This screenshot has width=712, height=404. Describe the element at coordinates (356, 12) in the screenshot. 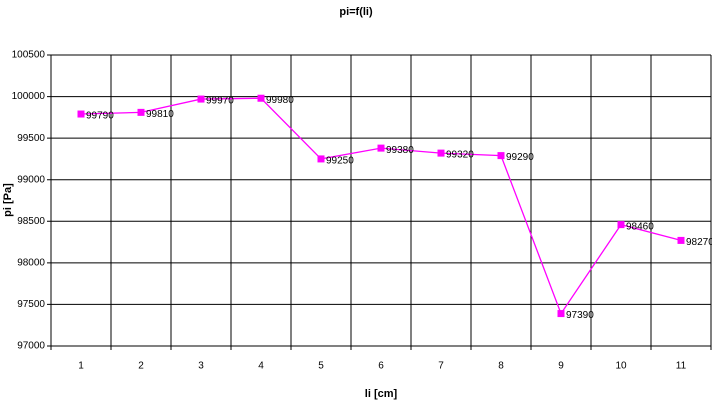

I see `chart-title: pi=f(li)` at that location.